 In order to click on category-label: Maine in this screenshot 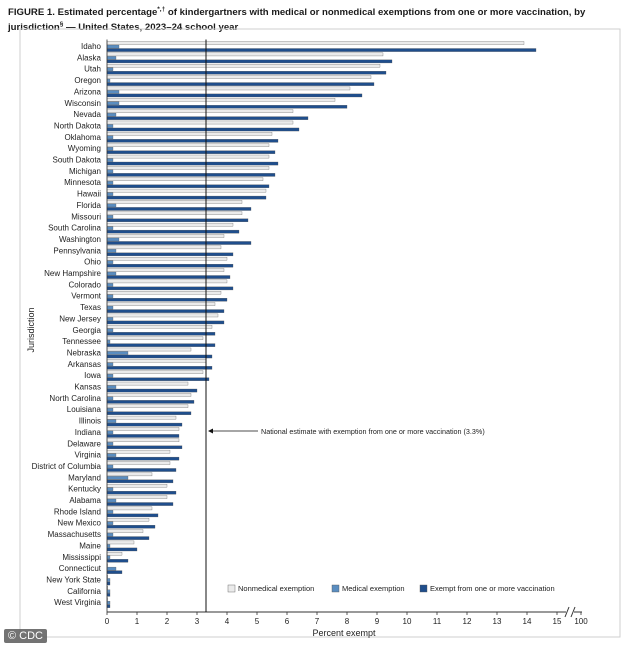, I will do `click(90, 545)`.